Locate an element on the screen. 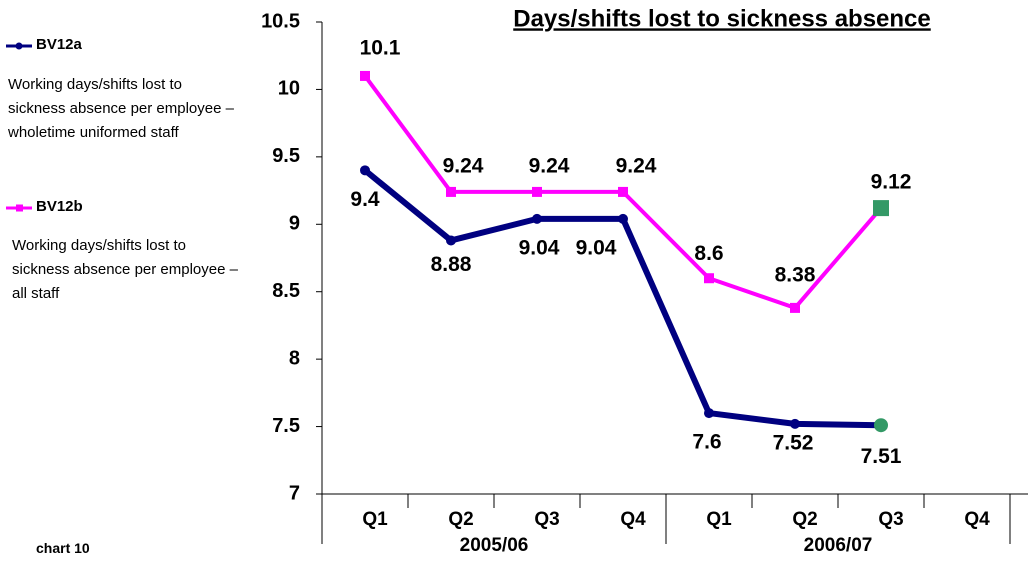 The height and width of the screenshot is (562, 1028). data-label: 10.1 is located at coordinates (380, 47).